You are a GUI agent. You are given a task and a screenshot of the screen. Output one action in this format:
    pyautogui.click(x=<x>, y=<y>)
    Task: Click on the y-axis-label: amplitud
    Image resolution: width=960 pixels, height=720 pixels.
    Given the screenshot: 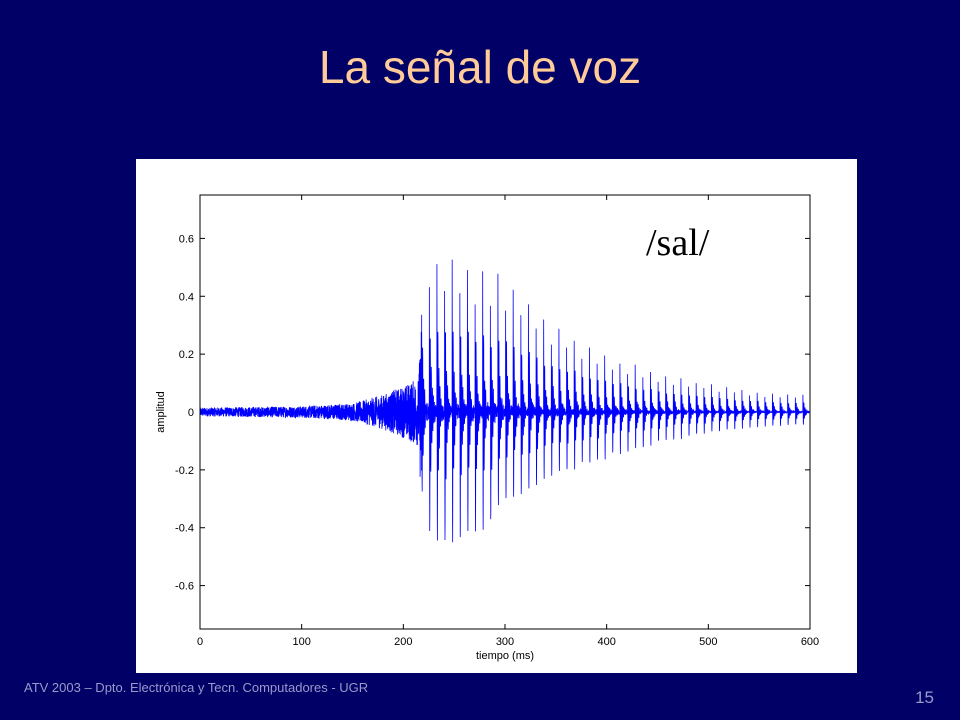 What is the action you would take?
    pyautogui.click(x=161, y=412)
    